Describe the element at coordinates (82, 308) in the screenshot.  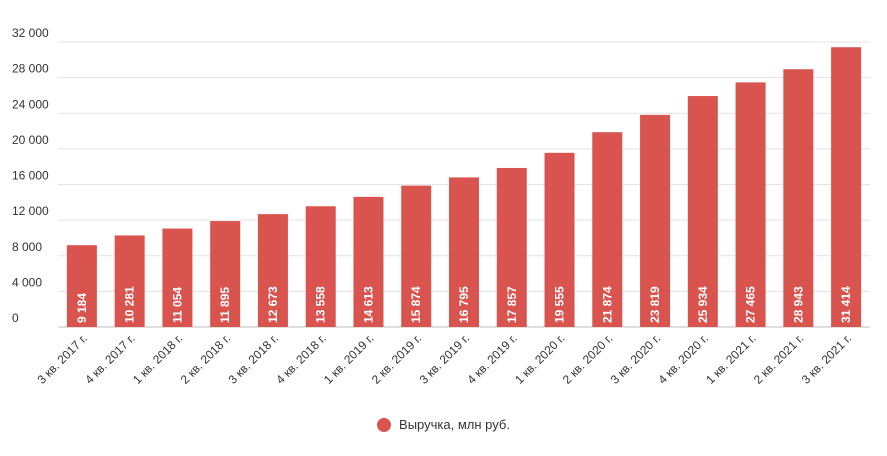
I see `bar-value-label: 9 184` at that location.